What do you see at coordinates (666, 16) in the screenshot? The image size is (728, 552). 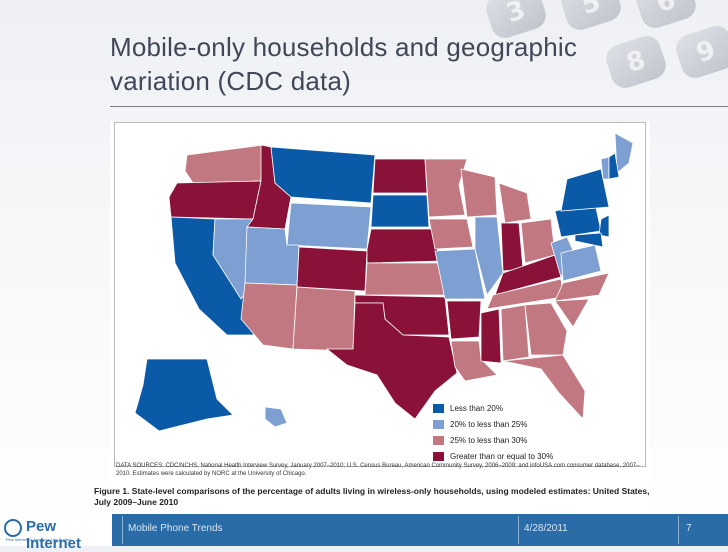 I see `keypad-key: 6` at bounding box center [666, 16].